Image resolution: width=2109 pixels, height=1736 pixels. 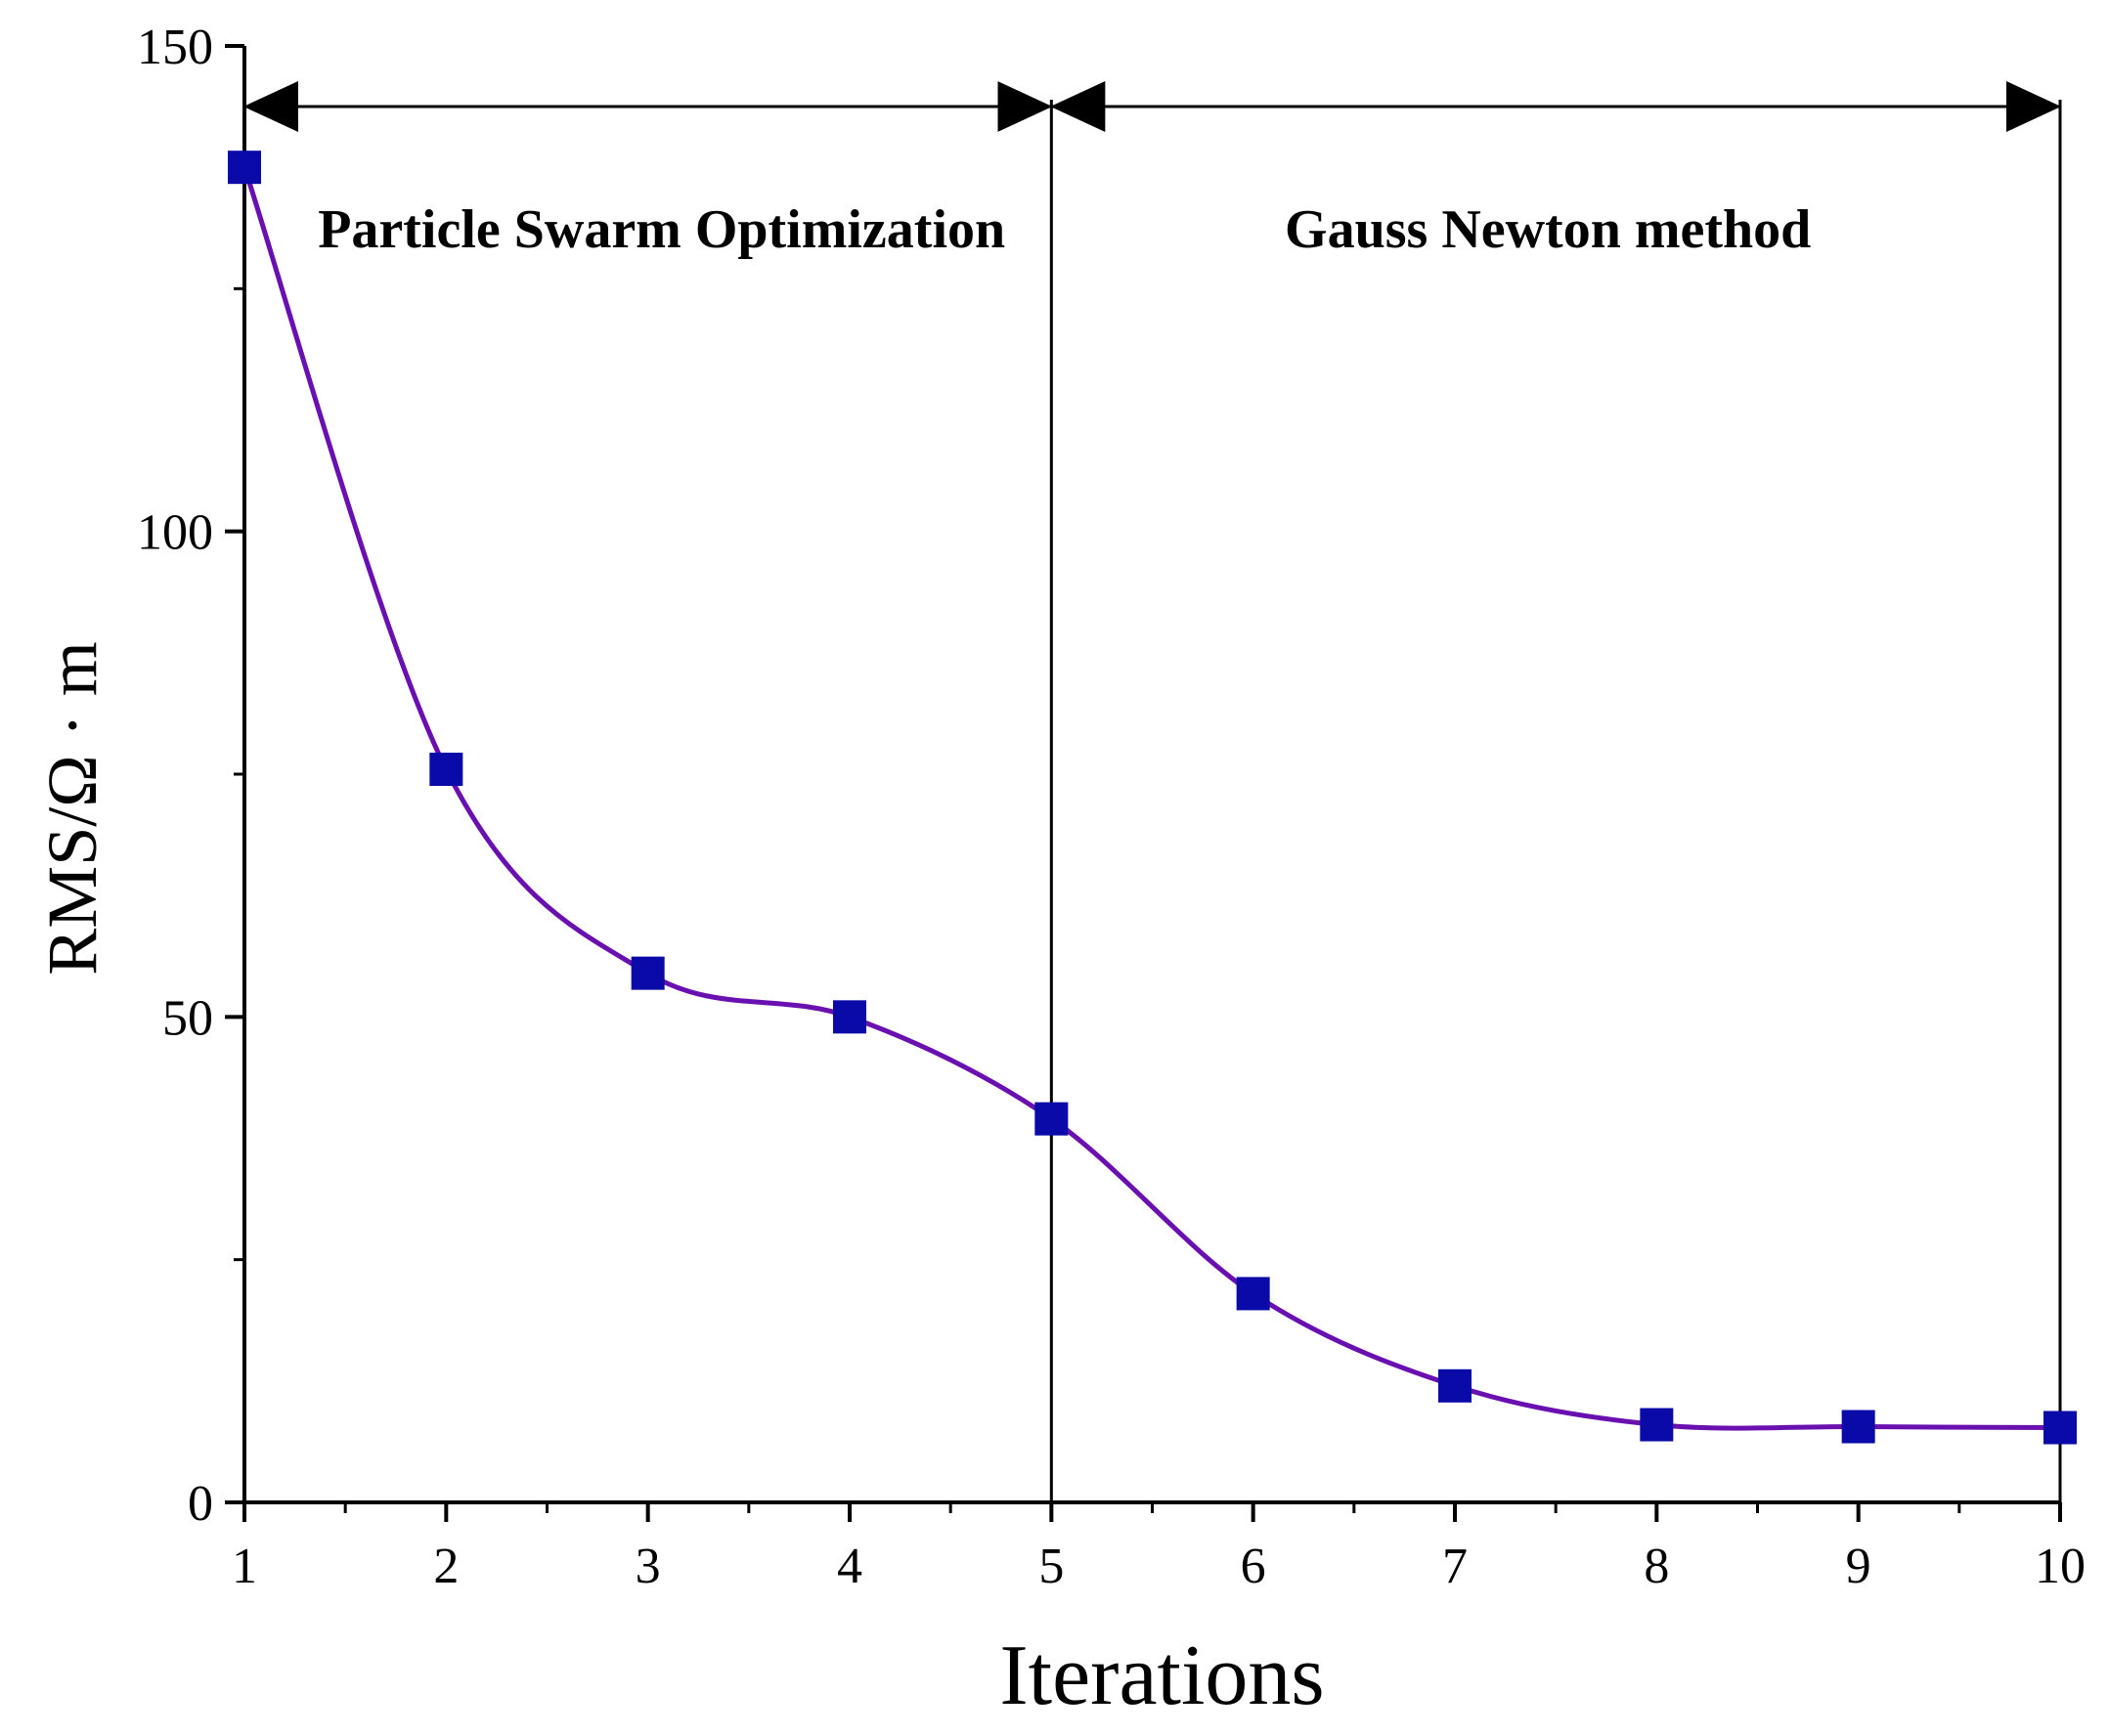 What do you see at coordinates (1657, 1566) in the screenshot?
I see `x-tick-label: 8` at bounding box center [1657, 1566].